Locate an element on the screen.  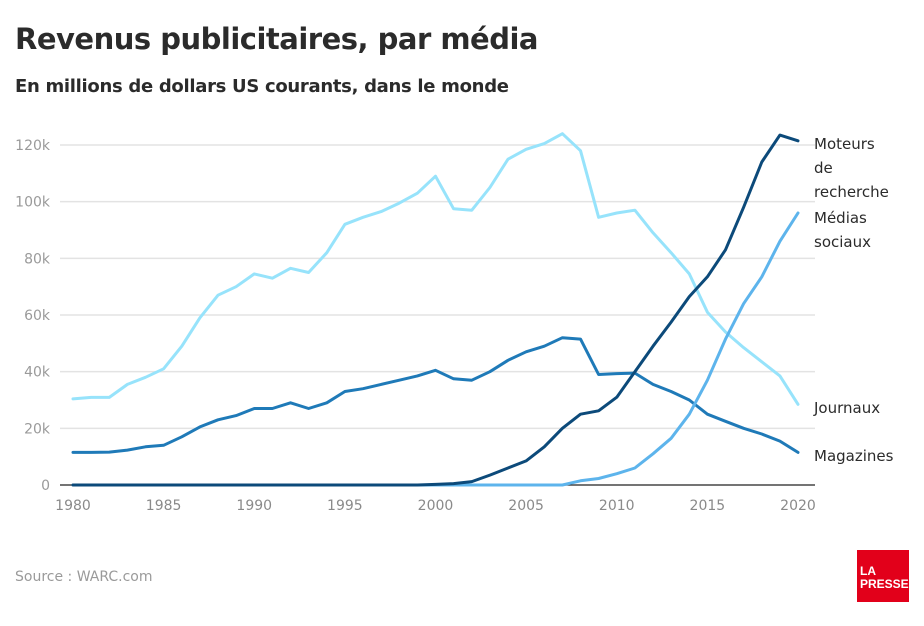
series-label: Moteurs is located at coordinates (844, 144).